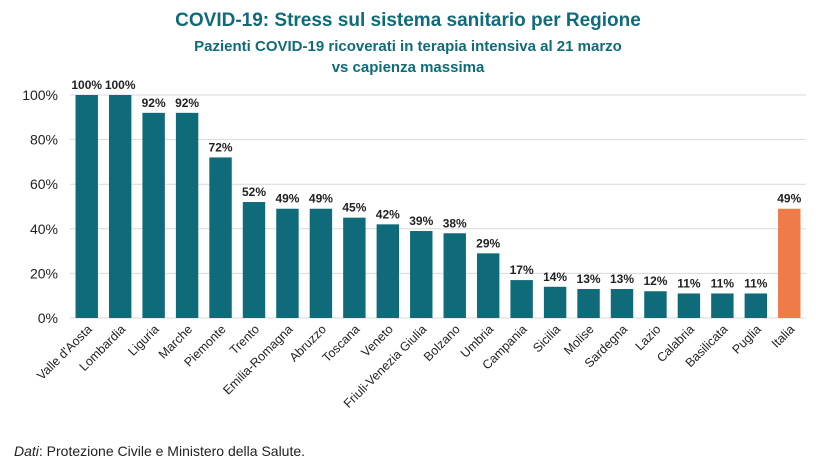 This screenshot has height=470, width=816. What do you see at coordinates (26, 451) in the screenshot?
I see `source-label: Dati` at bounding box center [26, 451].